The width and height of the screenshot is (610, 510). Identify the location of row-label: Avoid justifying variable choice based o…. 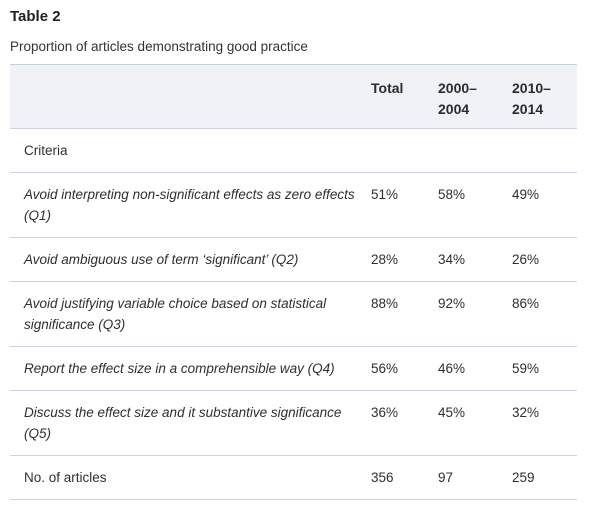
(186, 314).